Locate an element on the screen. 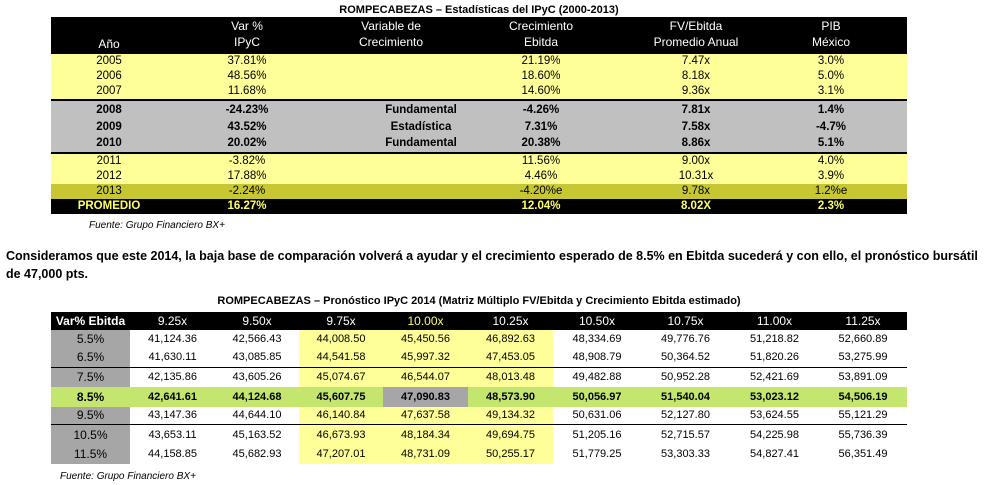 The image size is (996, 485). matrix-cell: 49,776.76 is located at coordinates (685, 339).